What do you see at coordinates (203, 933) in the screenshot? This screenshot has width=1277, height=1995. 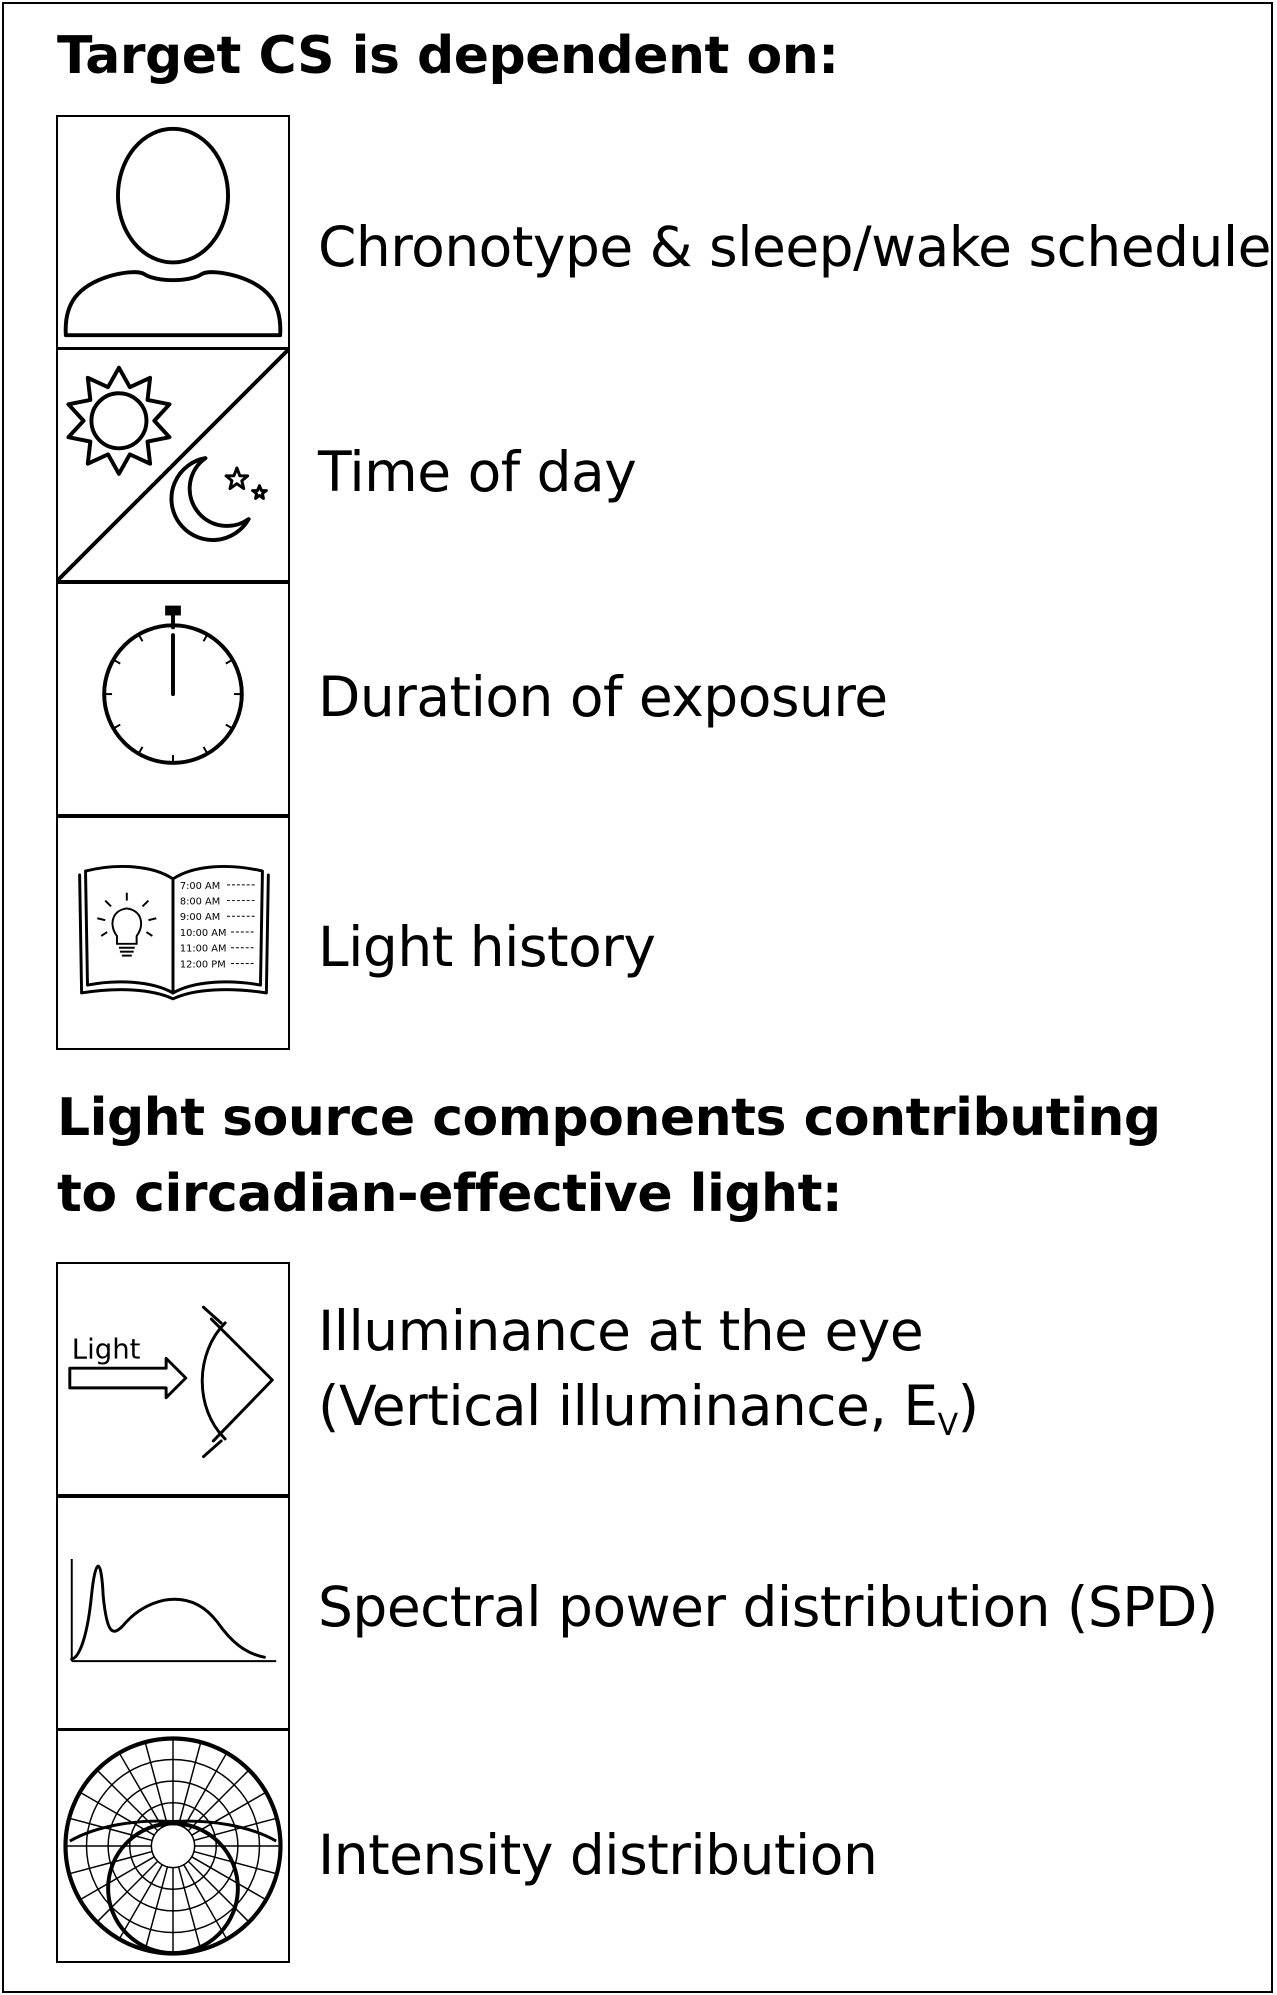 I see `book-time-entry: 10:00 AM` at bounding box center [203, 933].